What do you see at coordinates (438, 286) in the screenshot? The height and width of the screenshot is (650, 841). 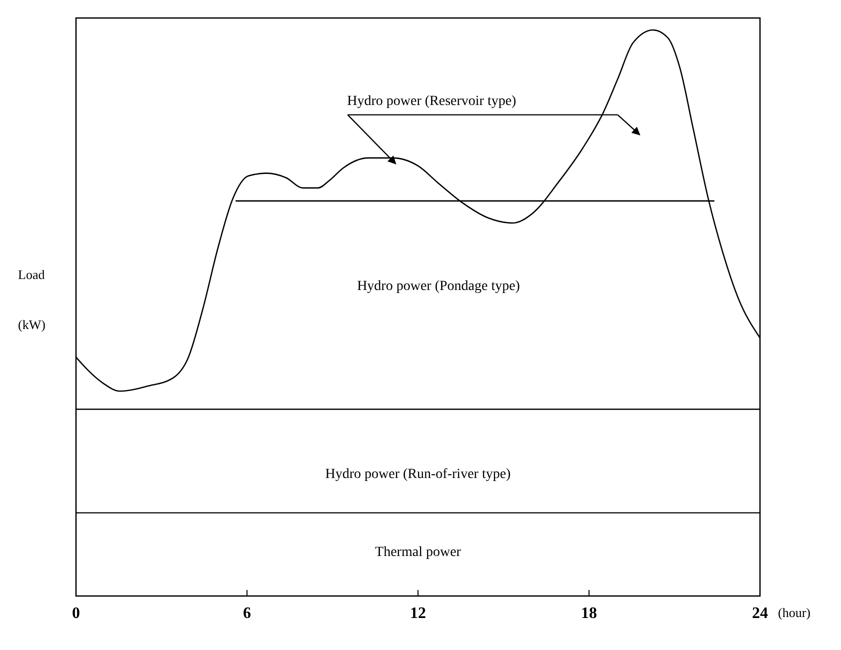 I see `annotation: Hydro power (Pondage type)` at bounding box center [438, 286].